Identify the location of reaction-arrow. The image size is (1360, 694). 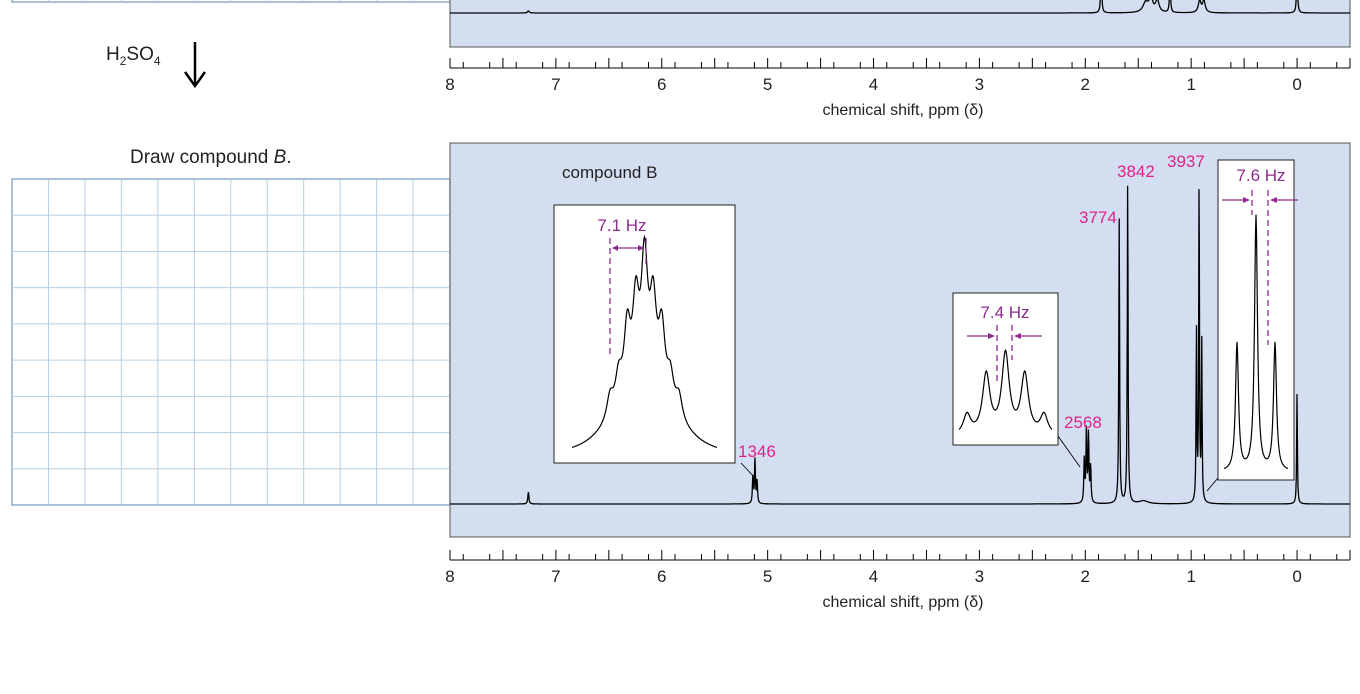
(195, 65).